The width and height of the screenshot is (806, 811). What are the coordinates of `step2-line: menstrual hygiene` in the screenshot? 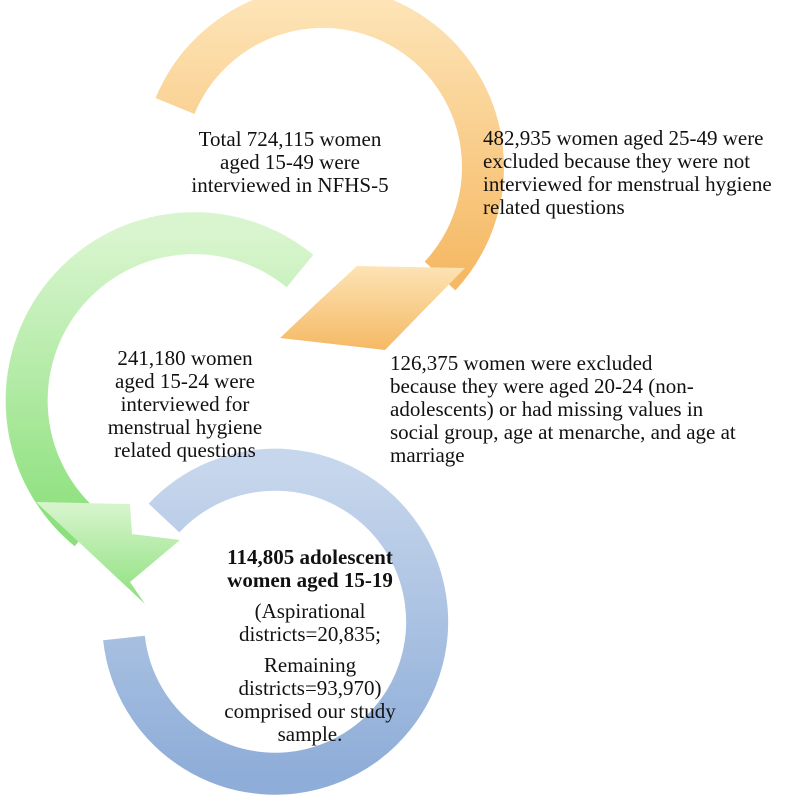 It's located at (185, 427).